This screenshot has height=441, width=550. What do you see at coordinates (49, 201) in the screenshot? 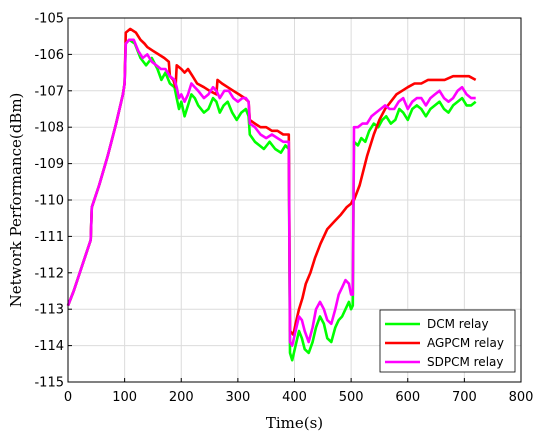
I see `y-tick-label: -110` at bounding box center [49, 201].